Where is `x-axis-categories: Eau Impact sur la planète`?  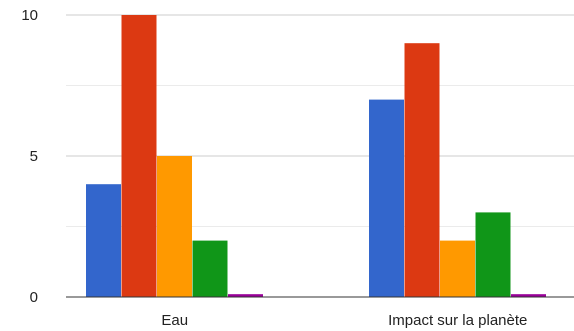
x-axis-categories: Eau Impact sur la planète is located at coordinates (344, 320).